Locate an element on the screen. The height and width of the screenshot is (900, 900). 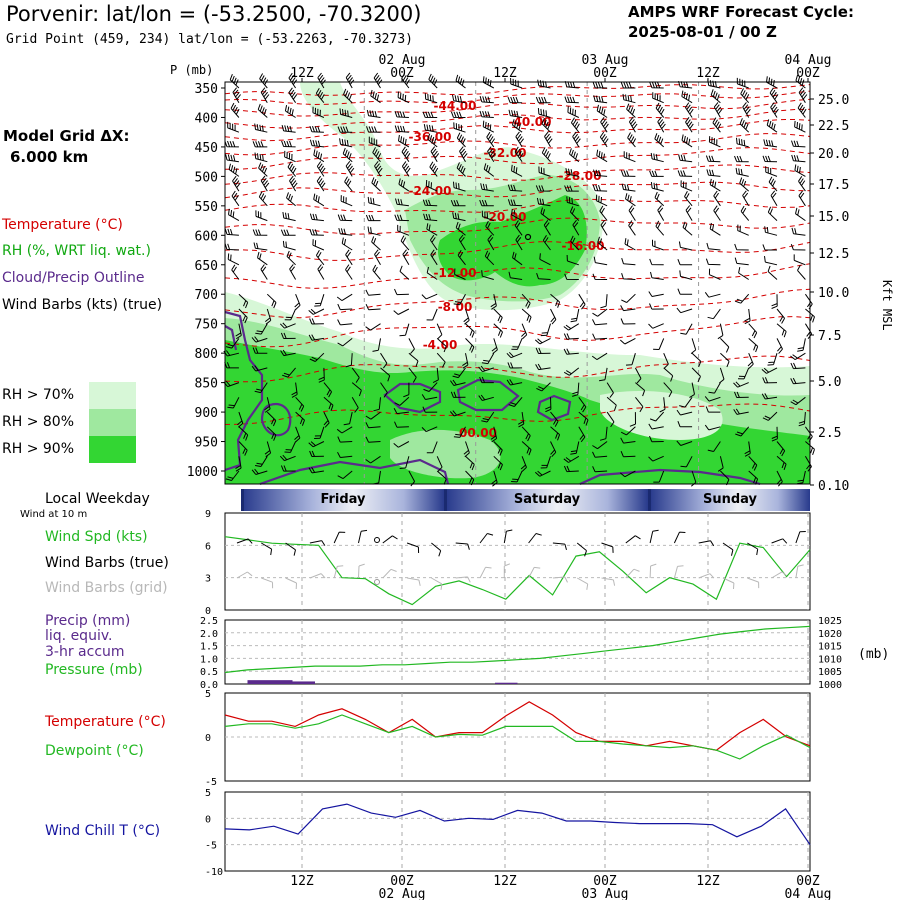
legend-rh80-swatch is located at coordinates (112, 422).